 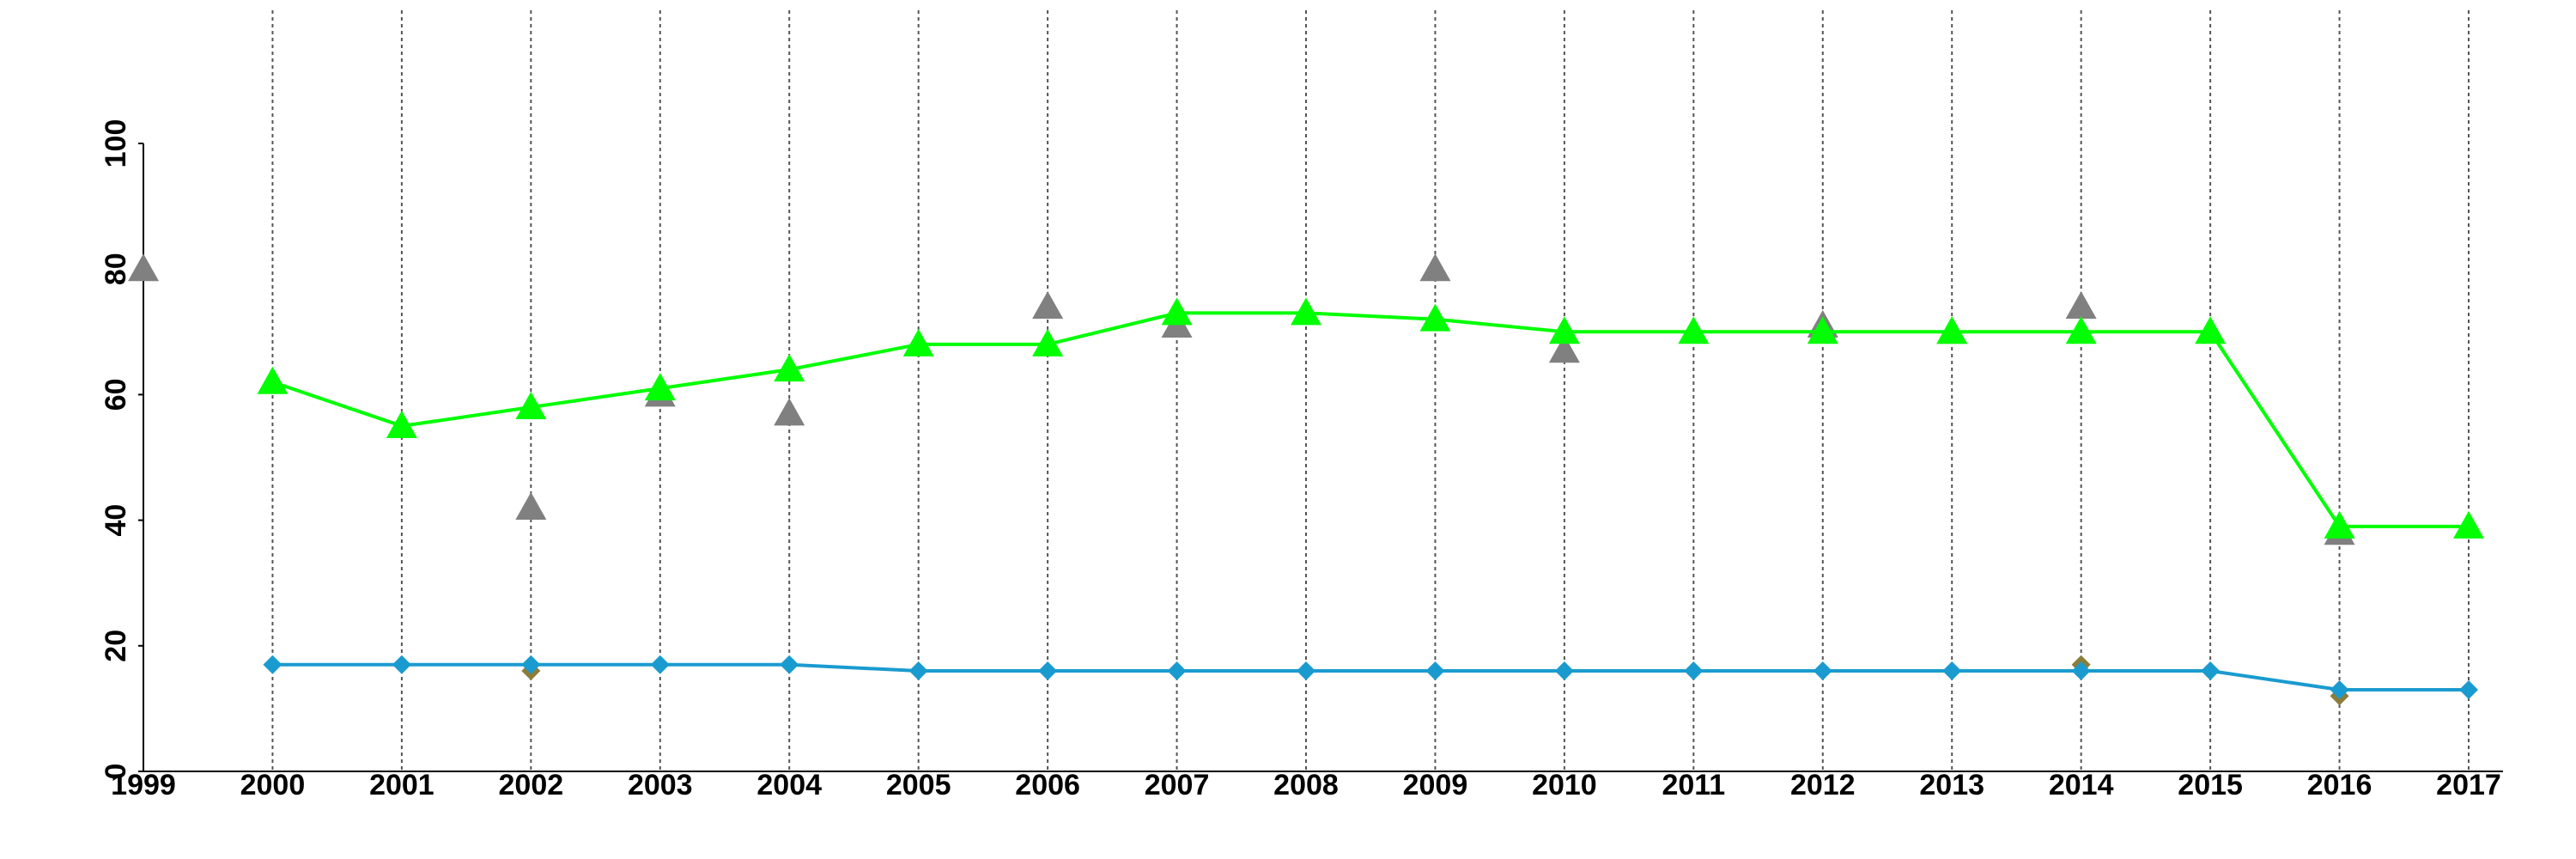 What do you see at coordinates (116, 772) in the screenshot?
I see `y-tick-label: 0` at bounding box center [116, 772].